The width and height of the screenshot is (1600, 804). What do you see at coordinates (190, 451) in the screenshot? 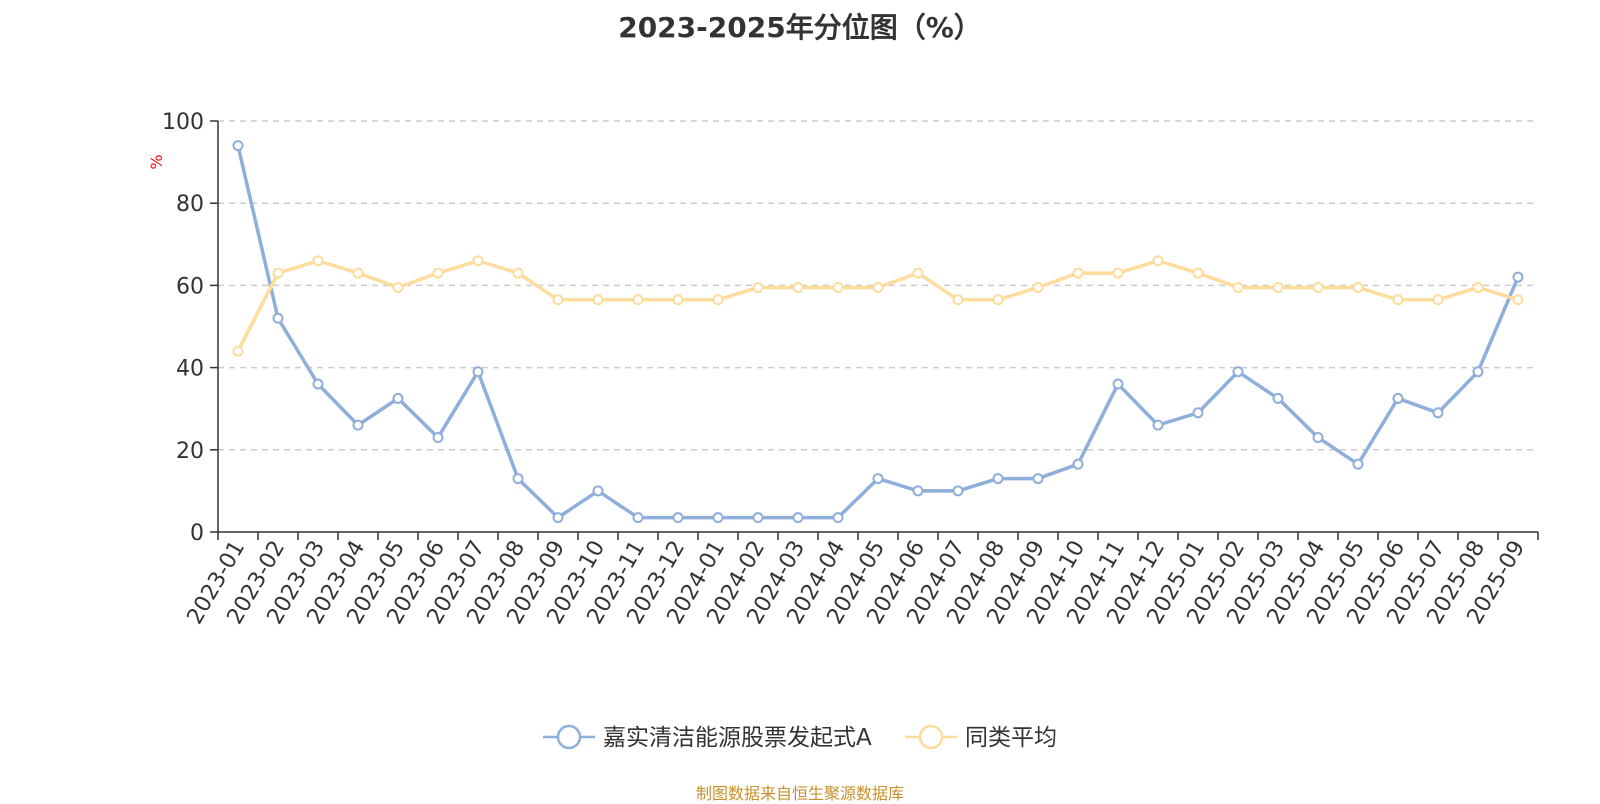
I see `y-tick-label: 20` at bounding box center [190, 451].